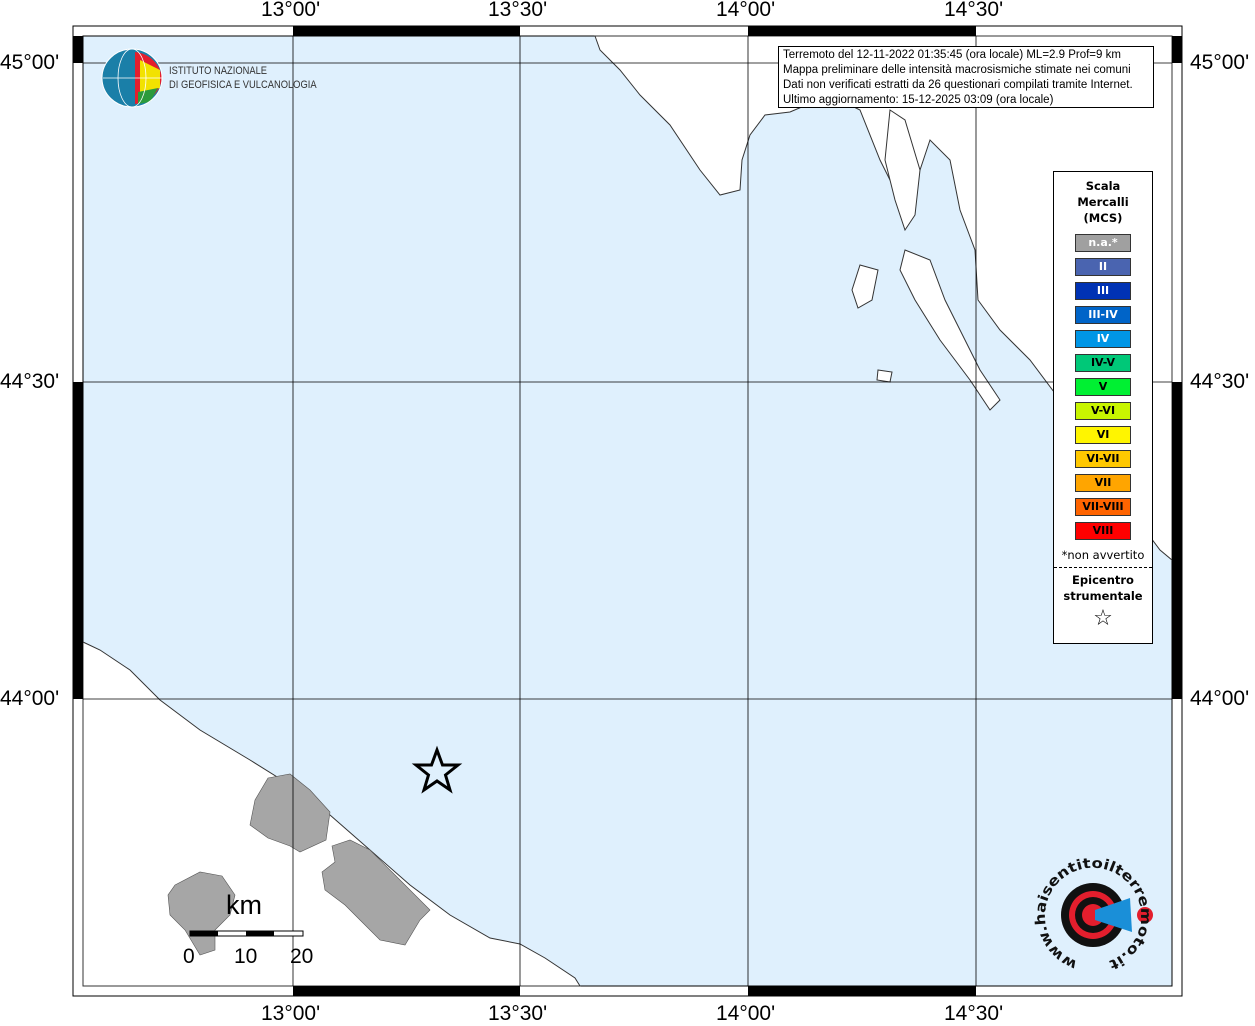  What do you see at coordinates (1103, 531) in the screenshot?
I see `legend-swatch: VIII` at bounding box center [1103, 531].